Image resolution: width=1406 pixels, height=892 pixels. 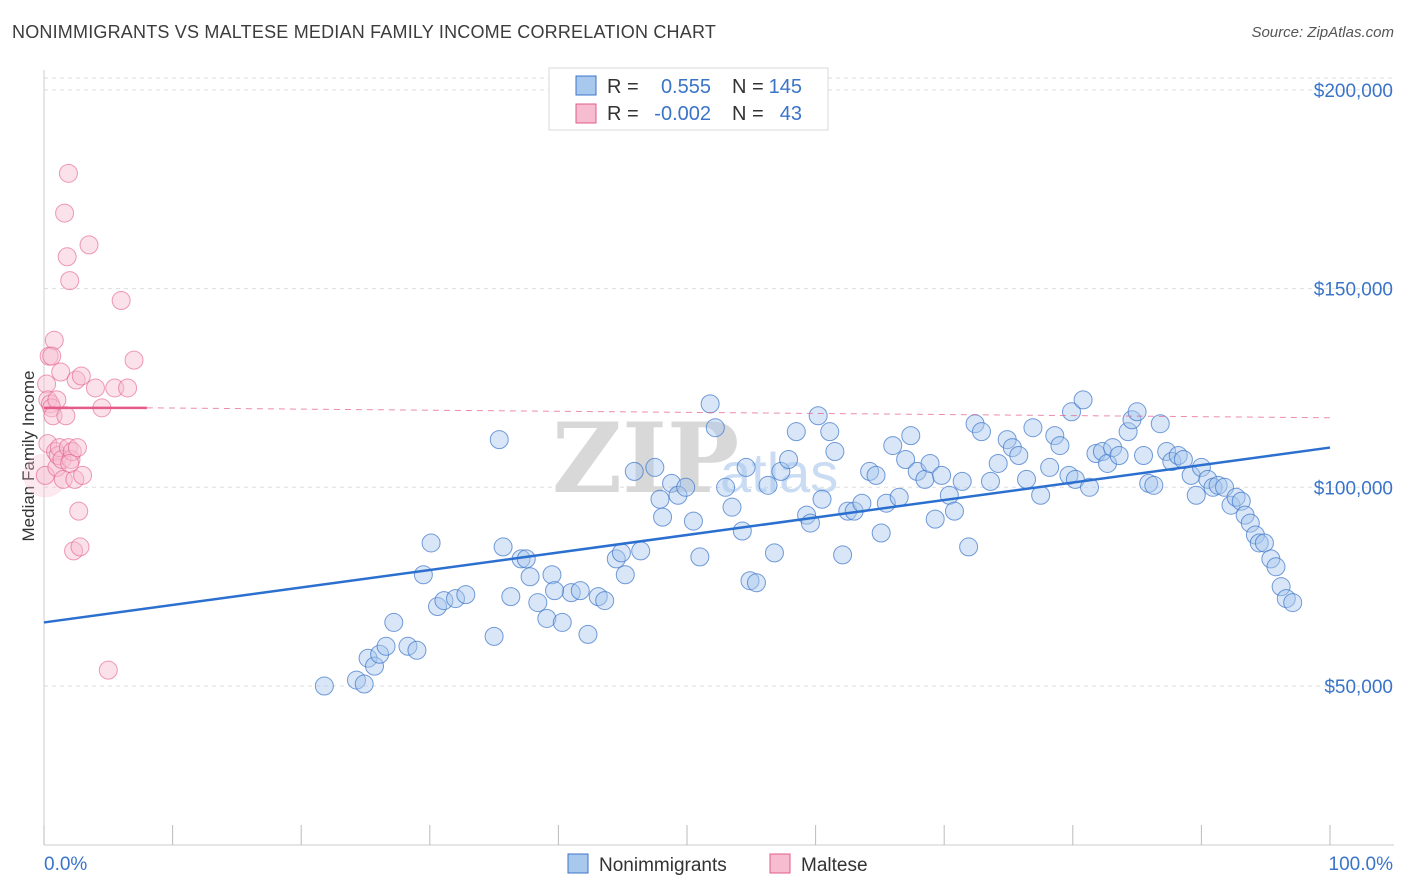 What do you see at coordinates (1353, 290) in the screenshot?
I see `y-tick-label: $150,000` at bounding box center [1353, 290].